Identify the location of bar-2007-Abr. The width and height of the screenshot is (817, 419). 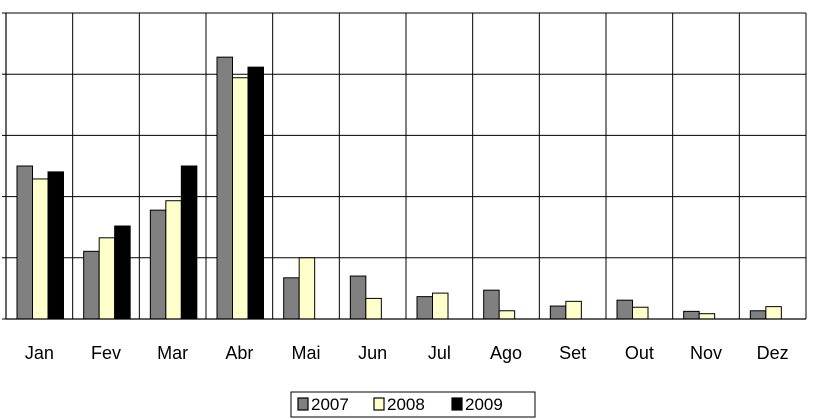
(224, 188).